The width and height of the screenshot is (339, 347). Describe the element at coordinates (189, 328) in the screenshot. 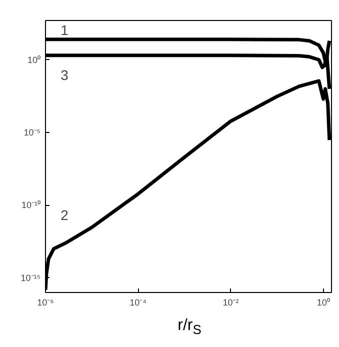

I see `x-axis-title: r/r$_{S}$` at that location.